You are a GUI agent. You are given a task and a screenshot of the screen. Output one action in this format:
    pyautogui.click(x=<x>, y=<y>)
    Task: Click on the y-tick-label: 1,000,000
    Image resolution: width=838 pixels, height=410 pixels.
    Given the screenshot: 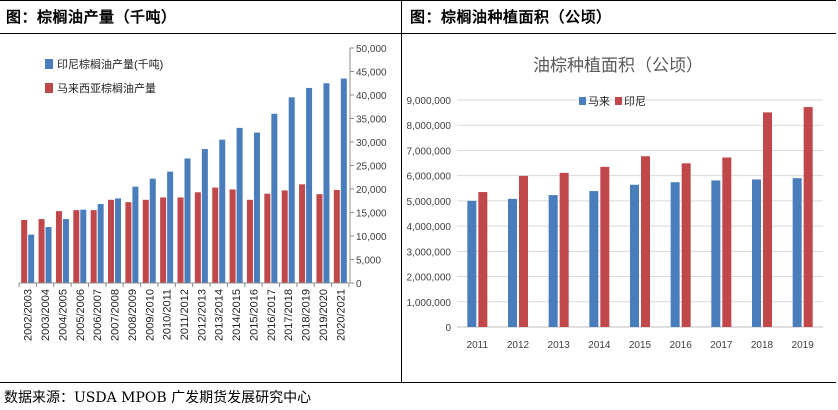 What is the action you would take?
    pyautogui.click(x=429, y=303)
    